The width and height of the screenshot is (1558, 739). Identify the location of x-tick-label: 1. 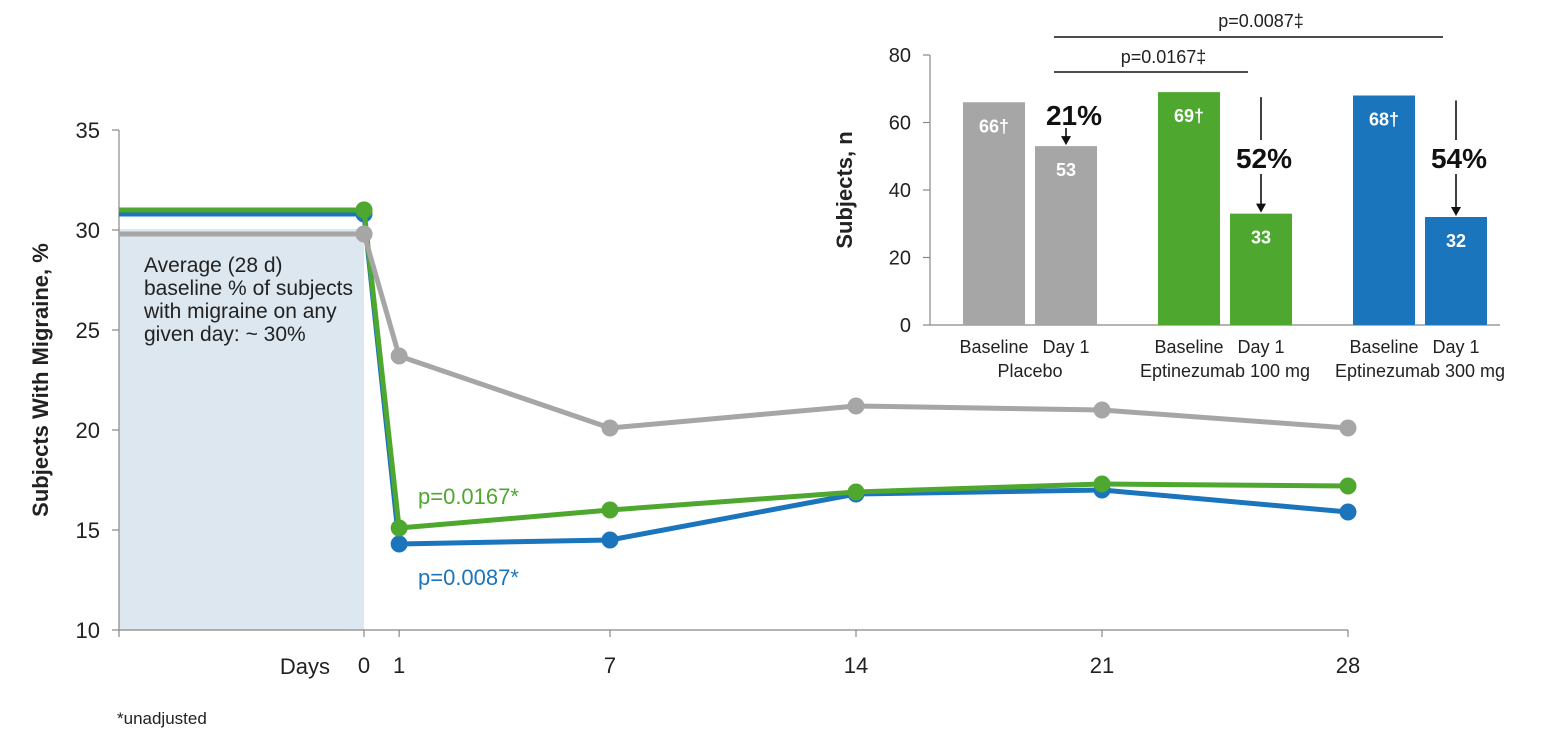
(399, 665).